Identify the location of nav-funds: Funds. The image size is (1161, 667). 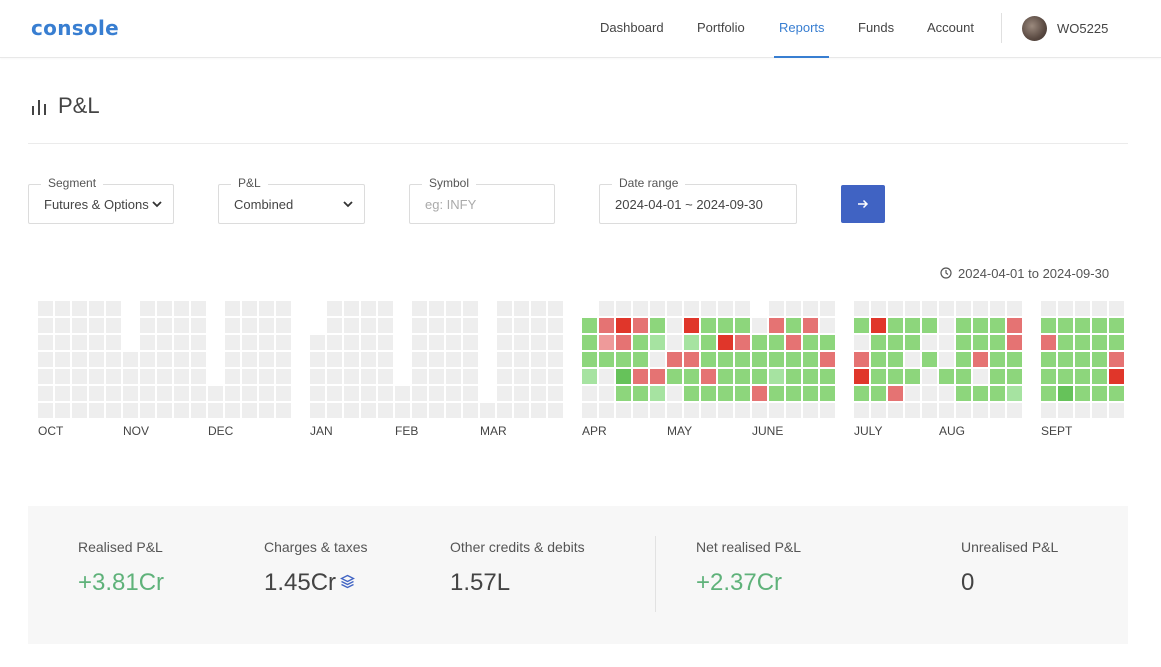
(876, 27).